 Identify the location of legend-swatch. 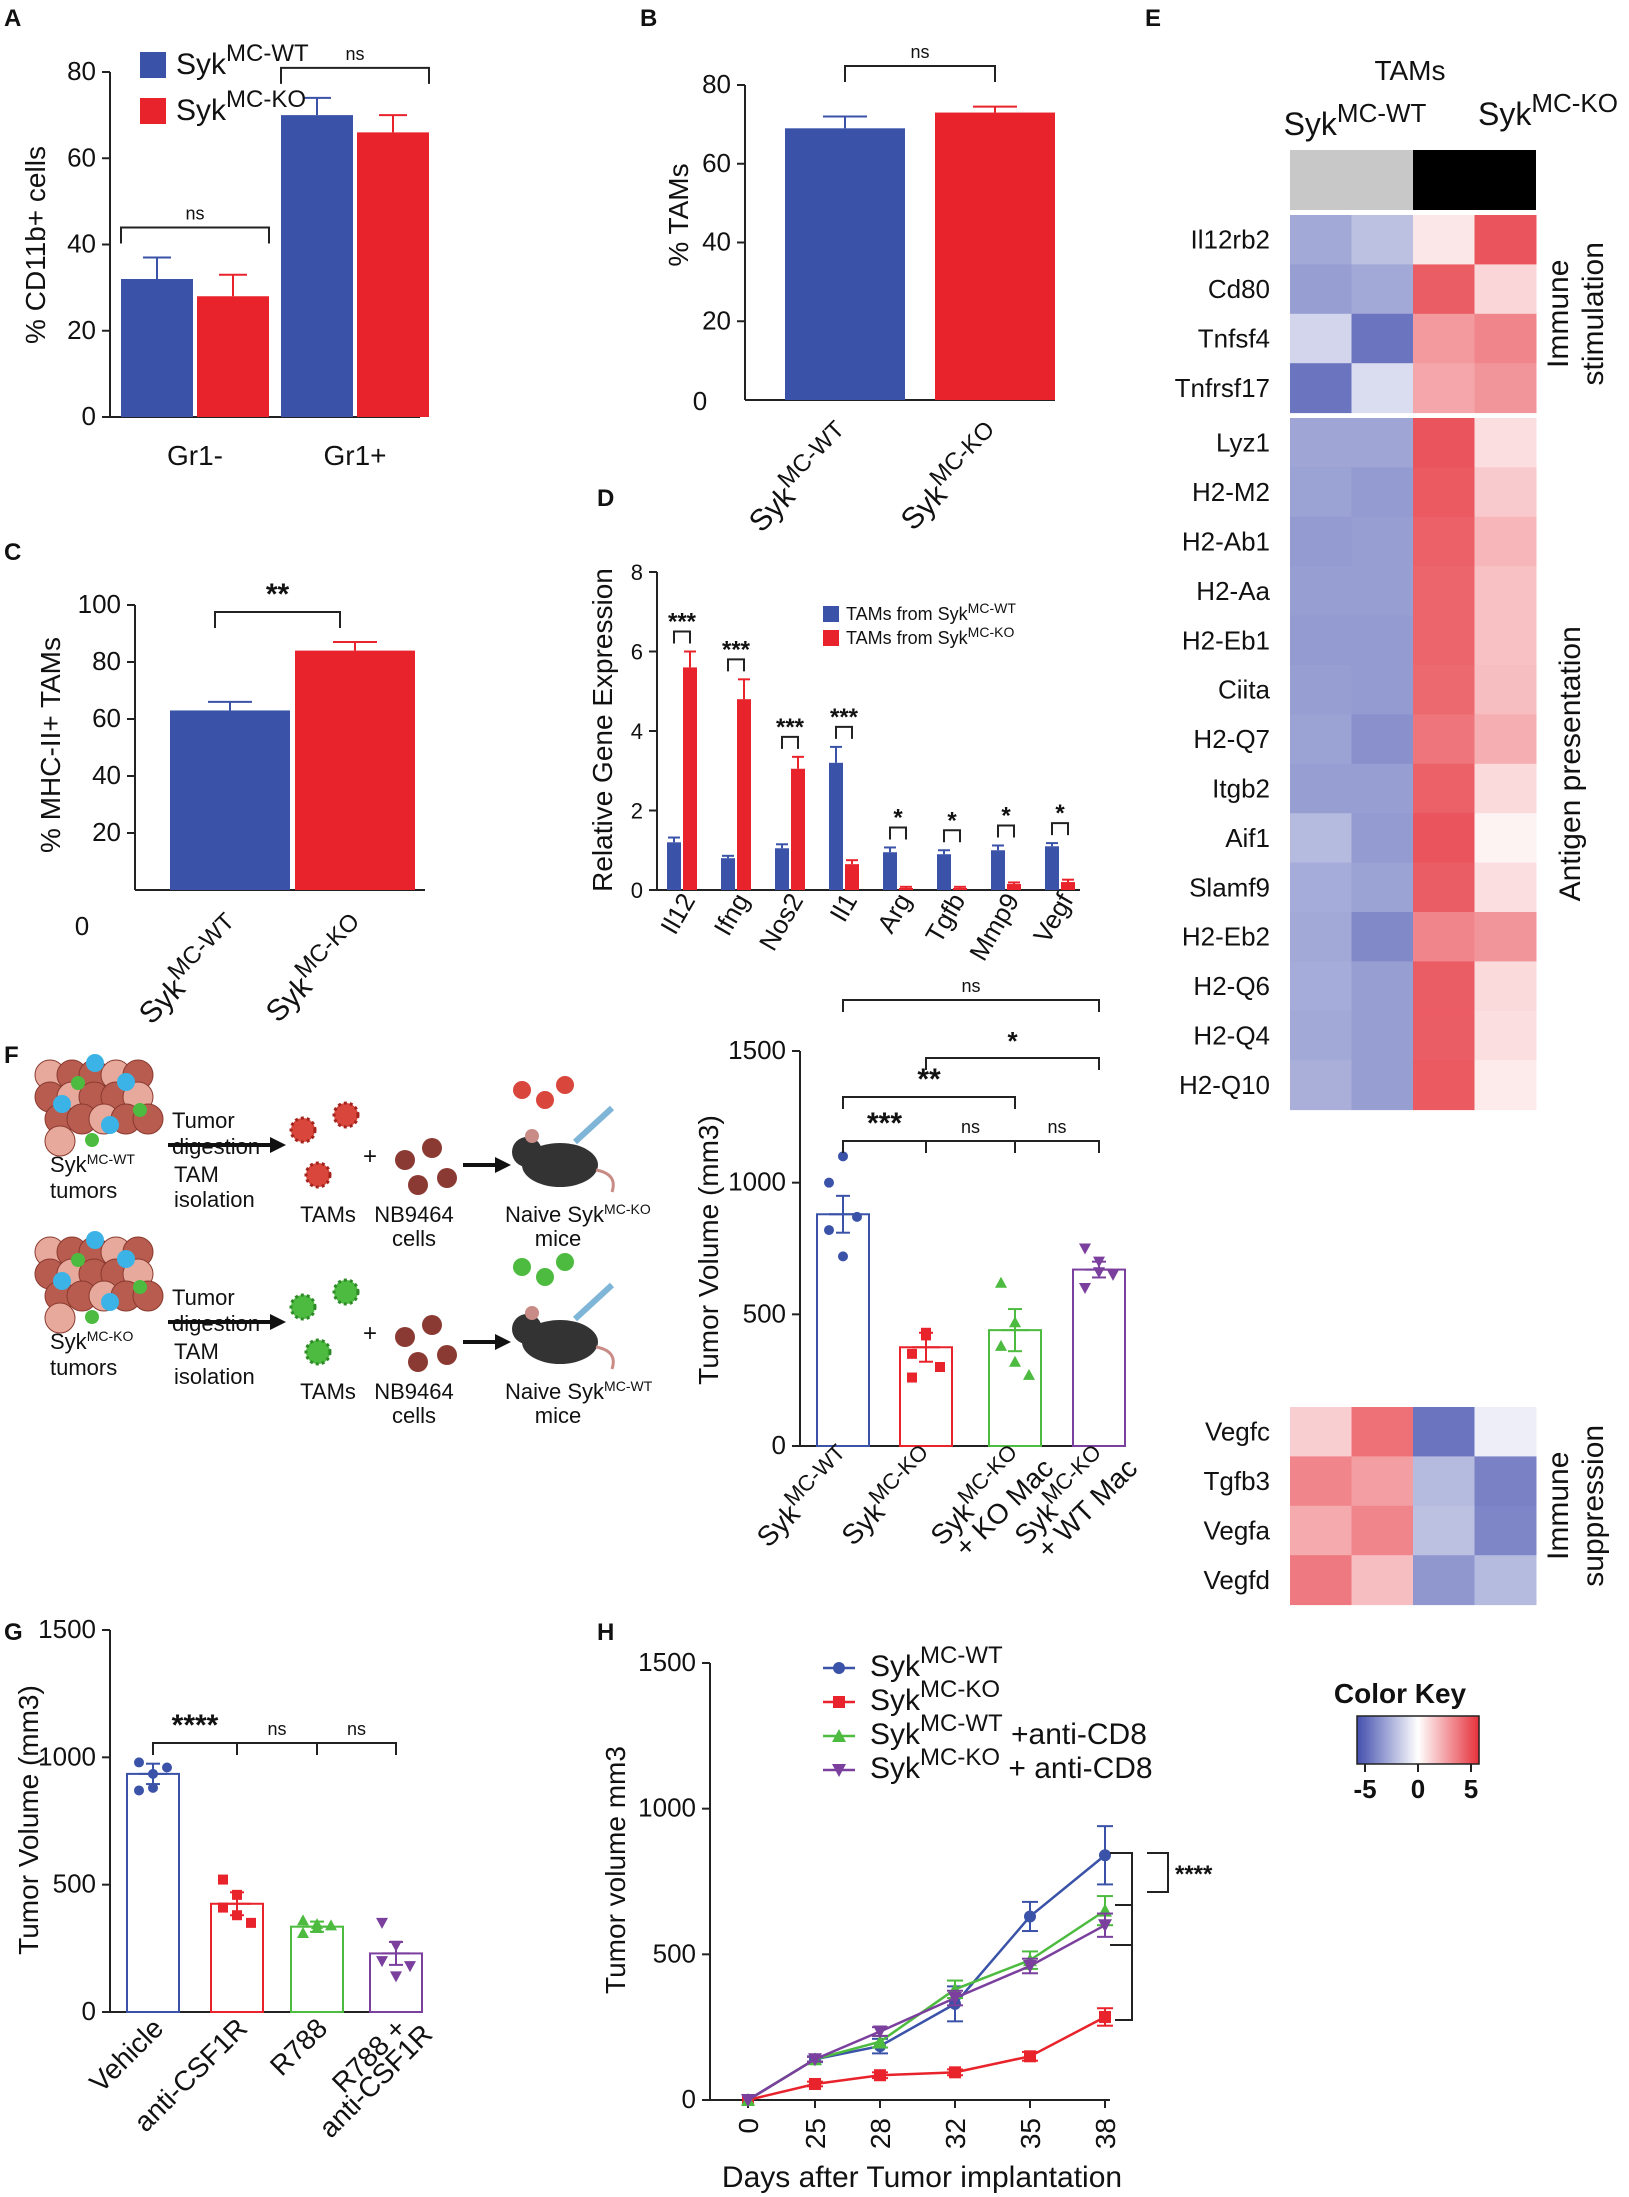
(831, 614).